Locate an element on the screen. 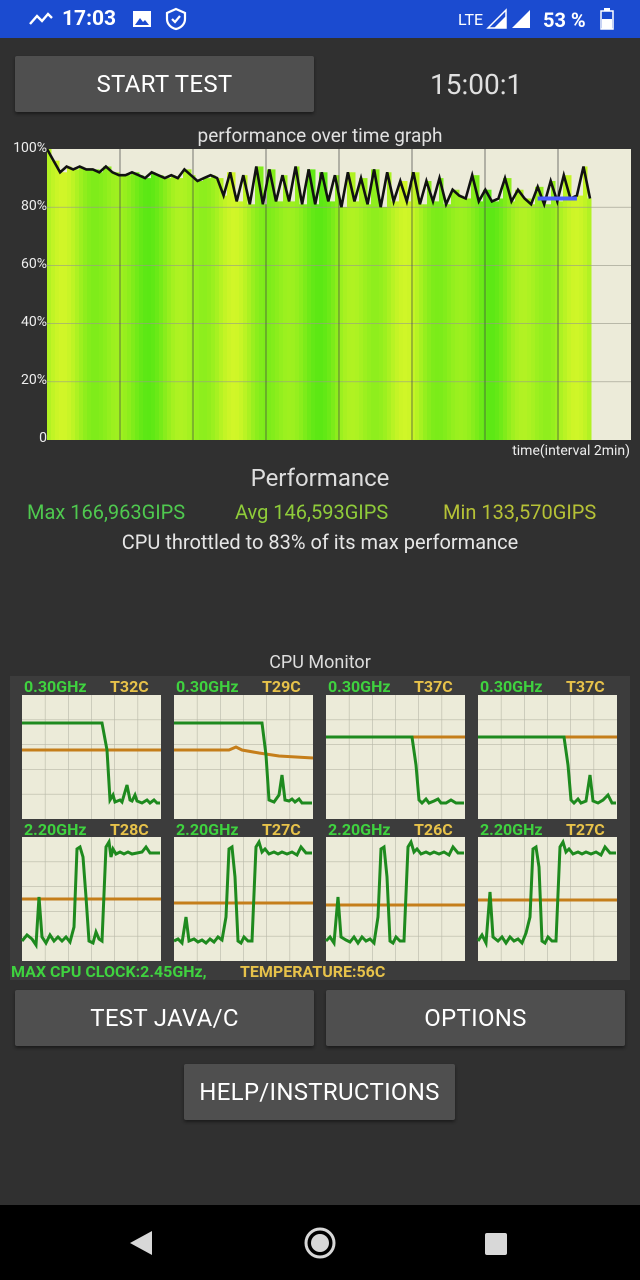  cpu-monitor-title: CPU Monitor is located at coordinates (320, 662).